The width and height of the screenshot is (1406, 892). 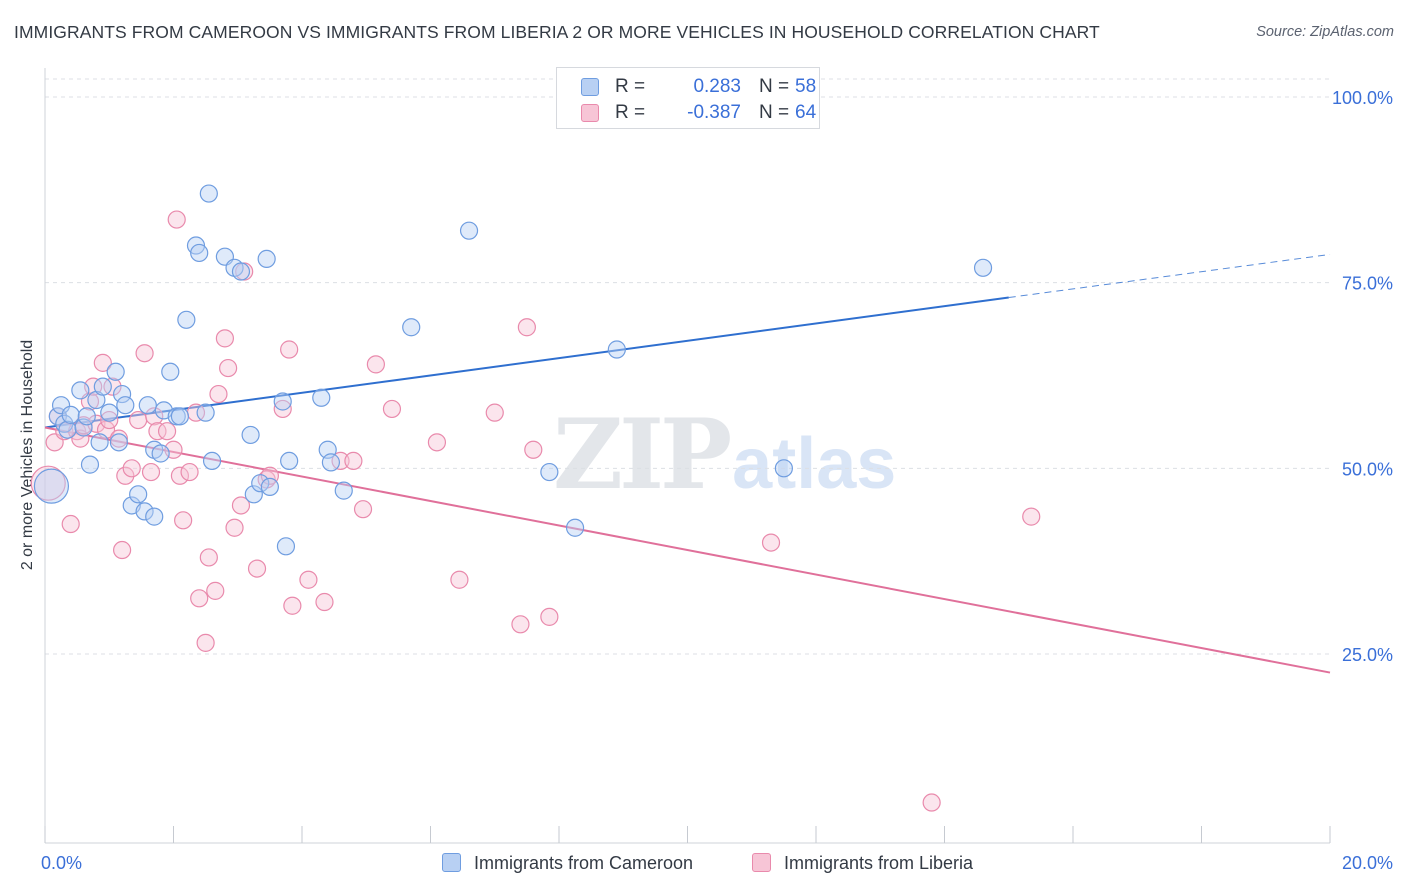 I want to click on legend-n-value: 64, so click(x=806, y=112).